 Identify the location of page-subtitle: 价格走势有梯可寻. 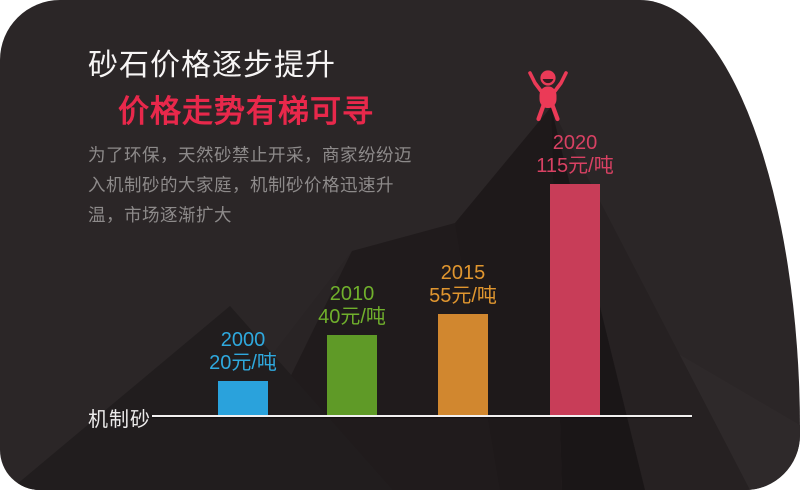
(246, 111).